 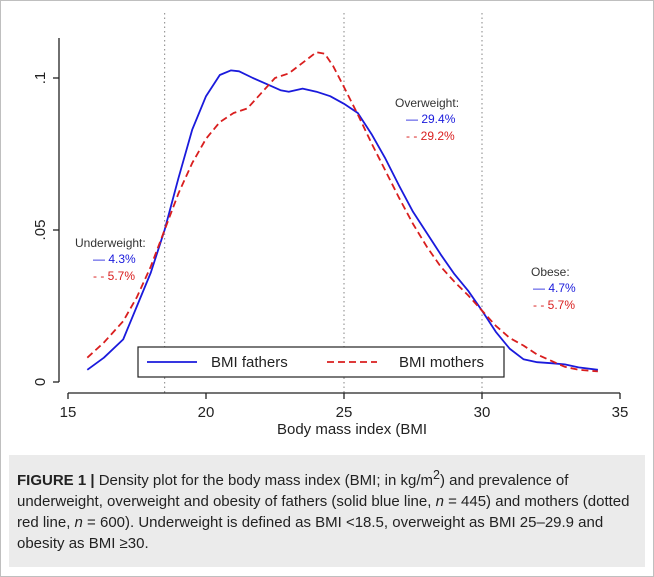 What do you see at coordinates (441, 362) in the screenshot?
I see `legend-label-mothers: BMI mothers` at bounding box center [441, 362].